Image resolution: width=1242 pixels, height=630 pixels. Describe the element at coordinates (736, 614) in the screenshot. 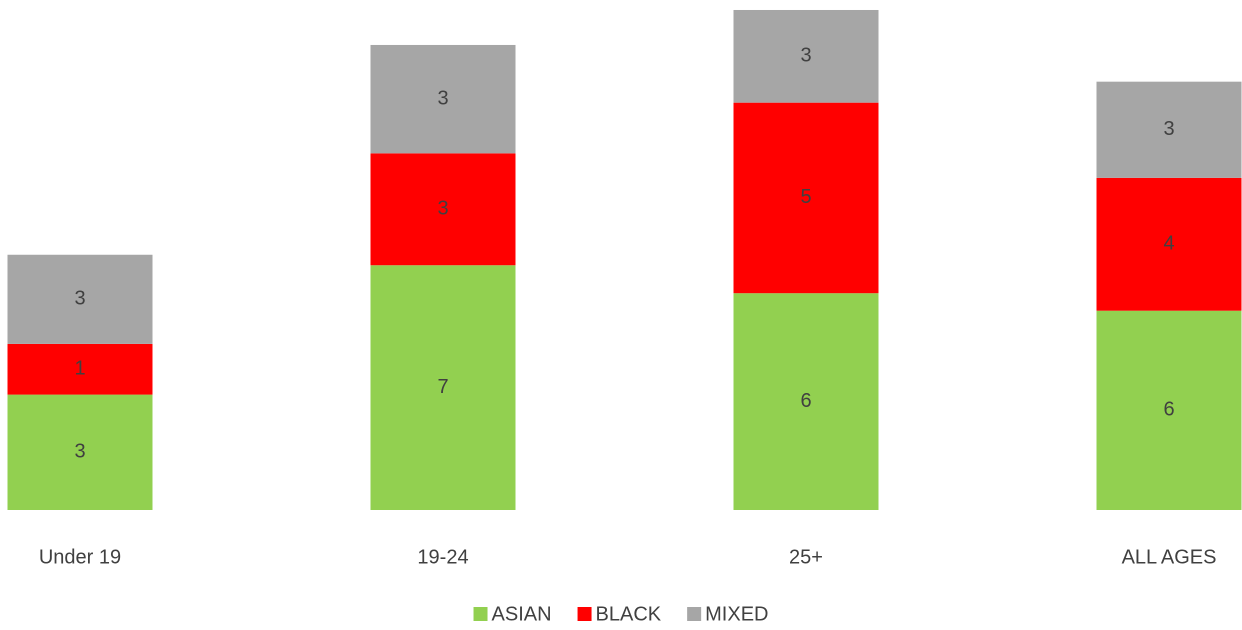

I see `legend-label: MIXED` at that location.